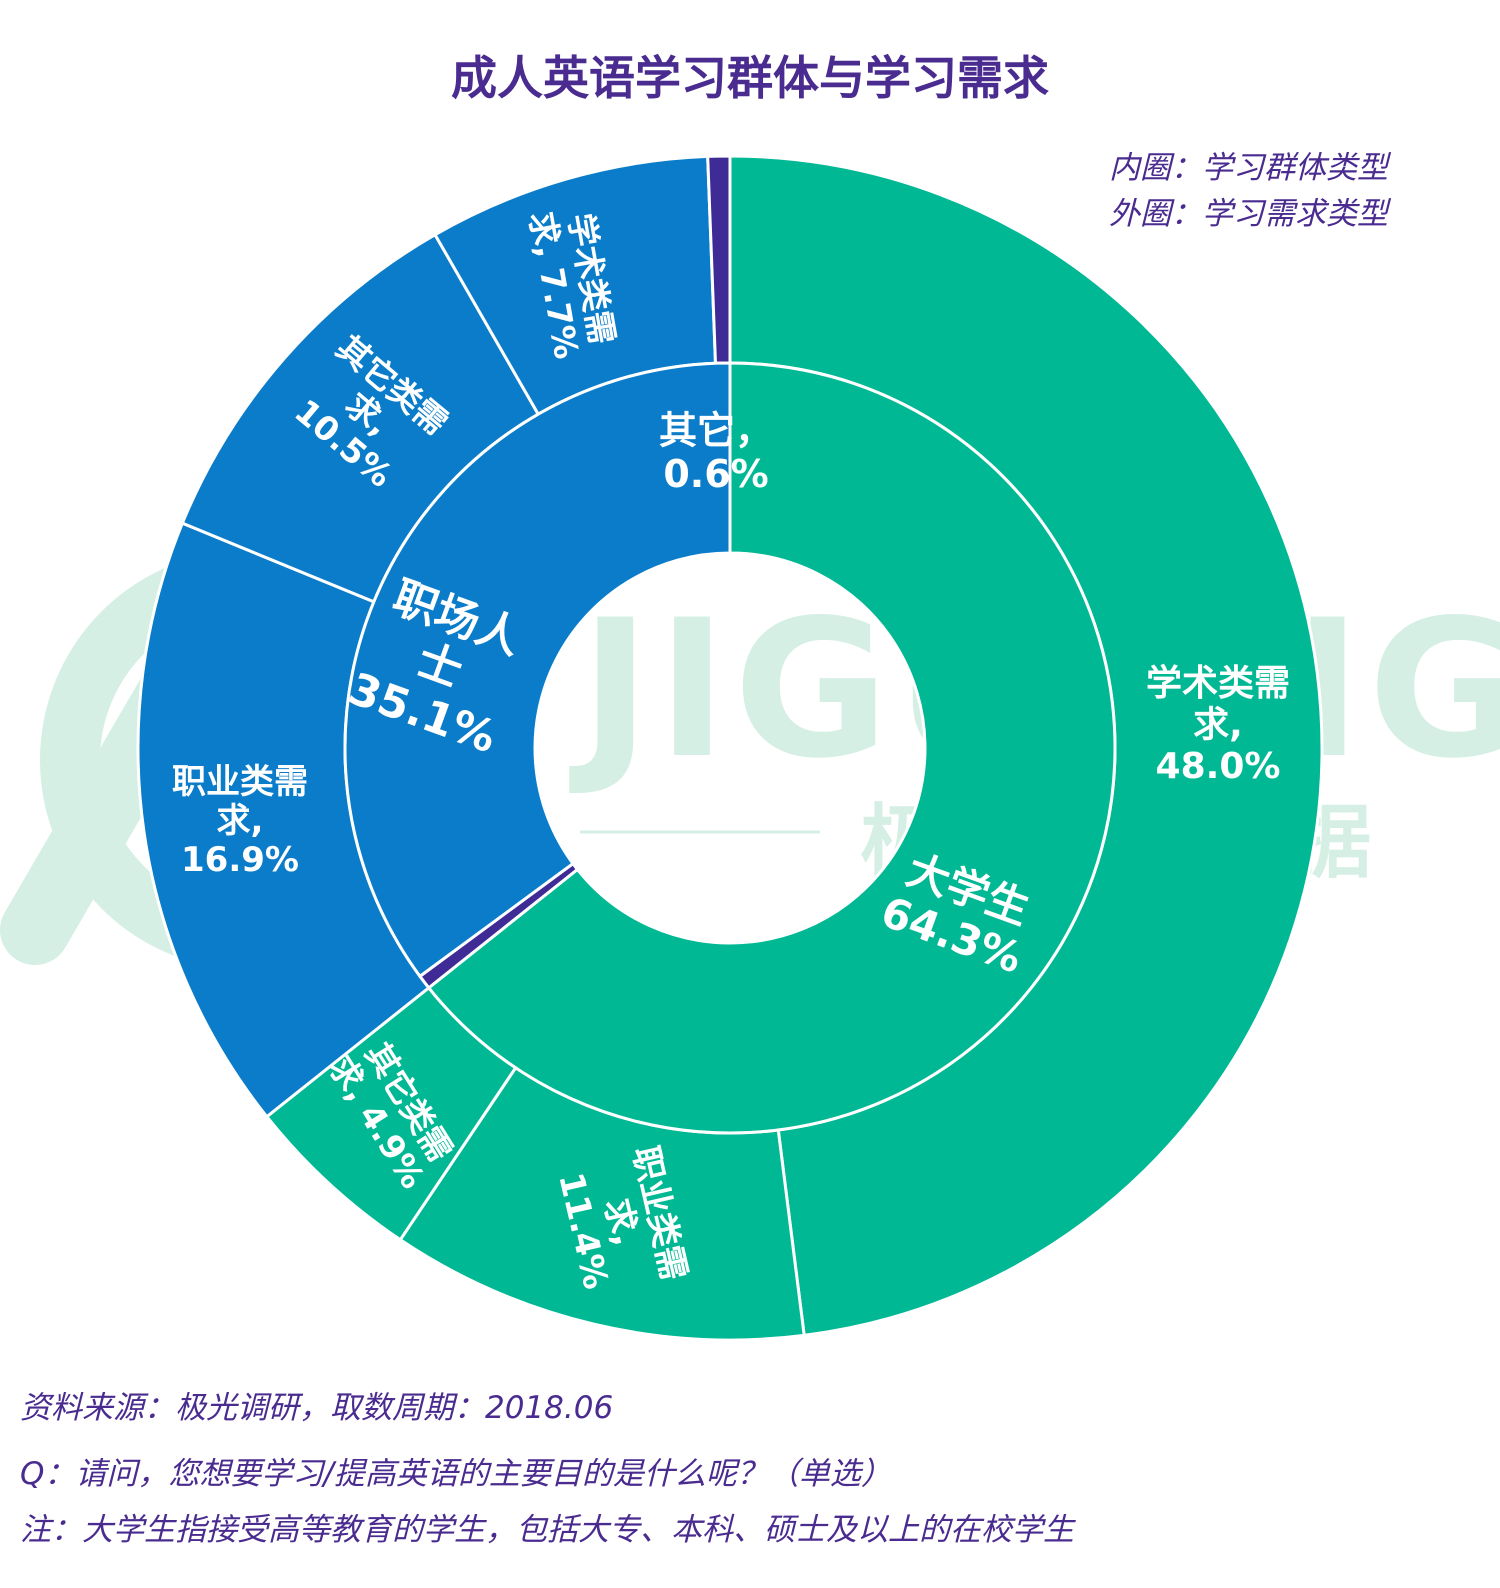  I want to click on inner-slice-professionals, so click(537, 670).